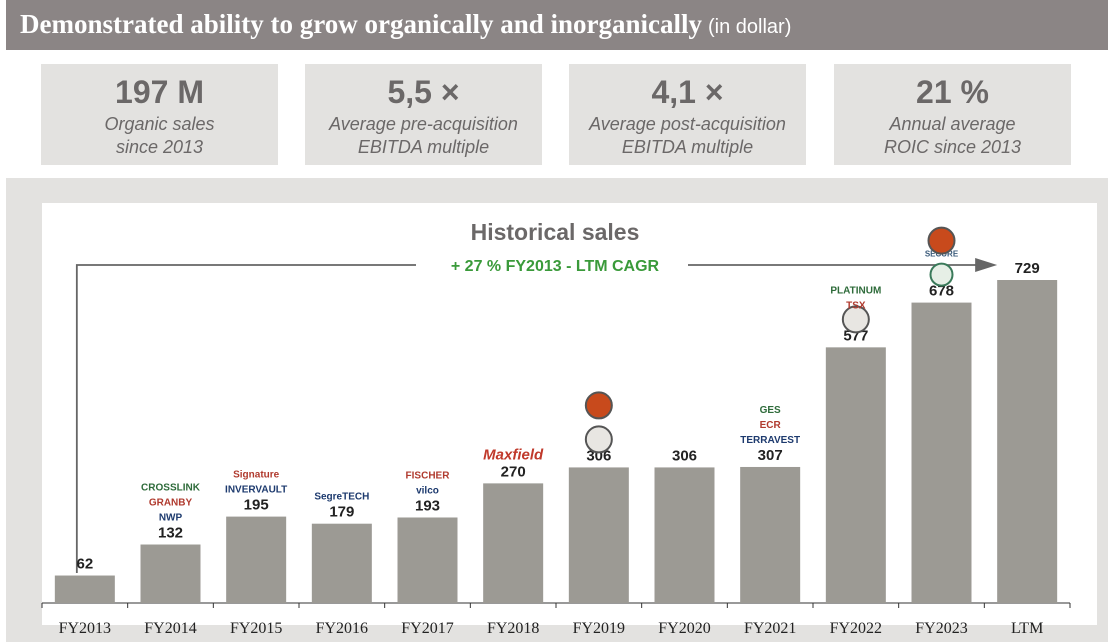 The image size is (1112, 642). I want to click on logo-ges: GES, so click(770, 410).